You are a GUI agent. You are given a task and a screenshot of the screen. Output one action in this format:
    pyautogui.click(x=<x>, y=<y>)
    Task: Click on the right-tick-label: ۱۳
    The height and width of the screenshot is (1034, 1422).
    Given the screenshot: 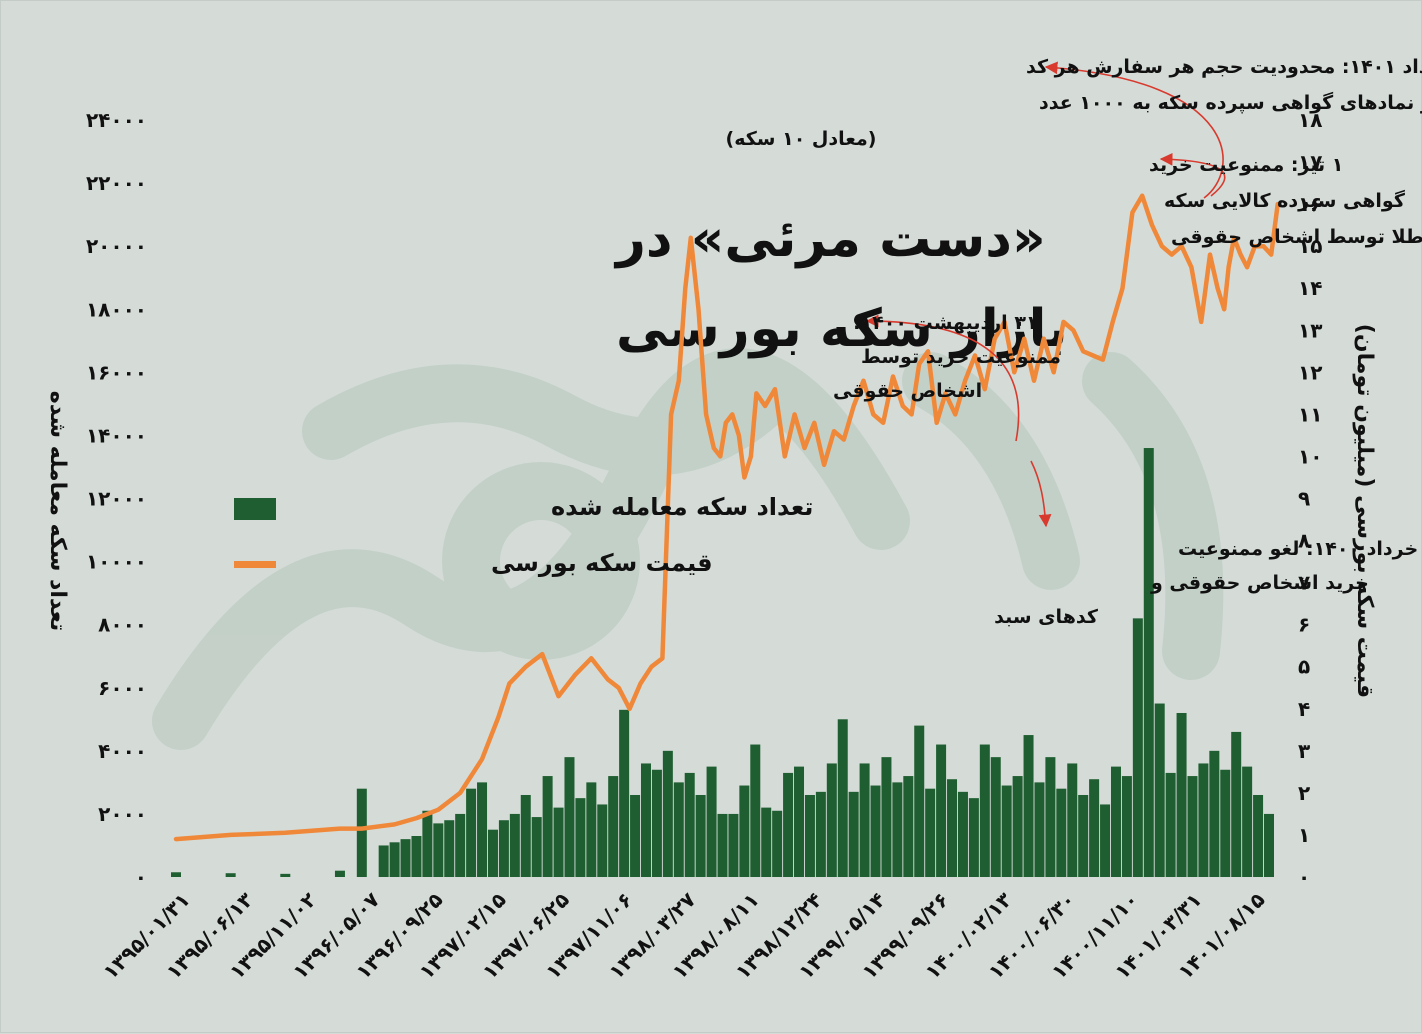 What is the action you would take?
    pyautogui.click(x=1310, y=330)
    